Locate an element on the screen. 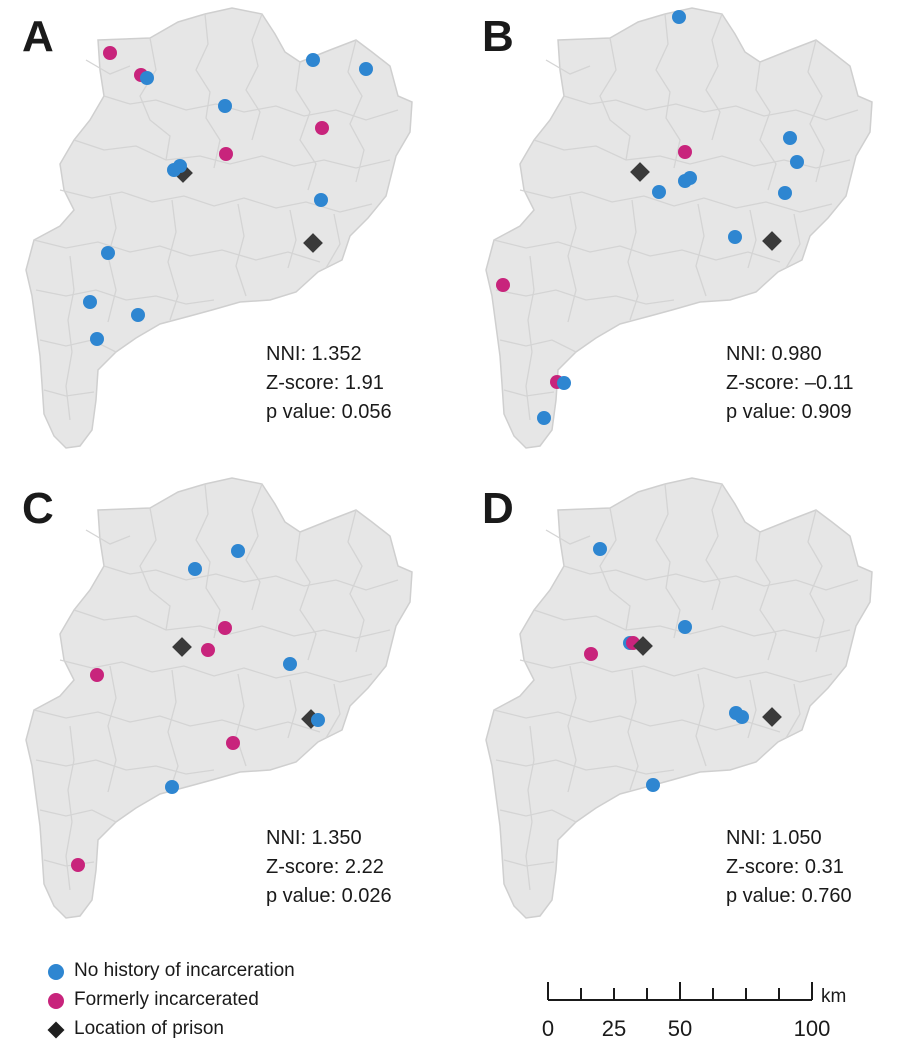  nni-value: NNI: 1.350 is located at coordinates (314, 838).